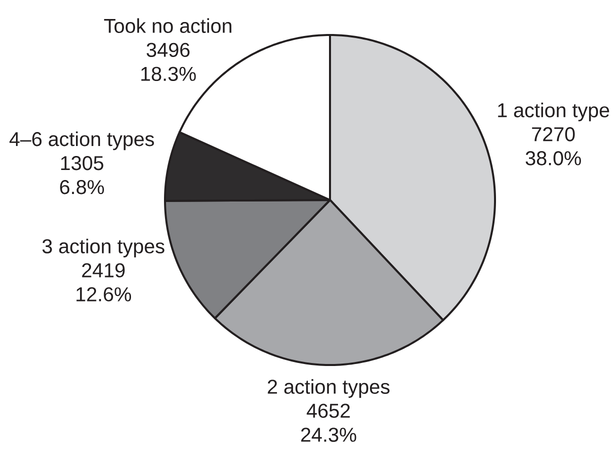 The height and width of the screenshot is (457, 615). What do you see at coordinates (553, 146) in the screenshot?
I see `data-label: 7270 38.0%` at bounding box center [553, 146].